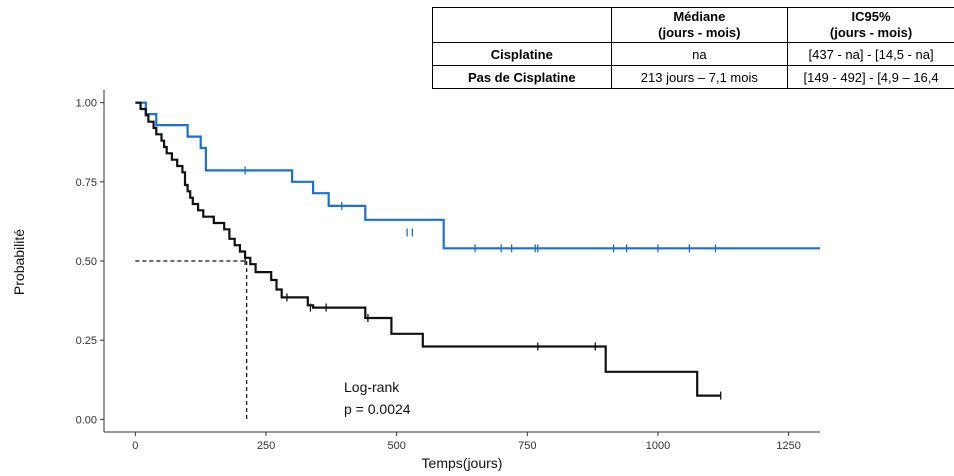  I want to click on x-tick-label: 250, so click(266, 446).